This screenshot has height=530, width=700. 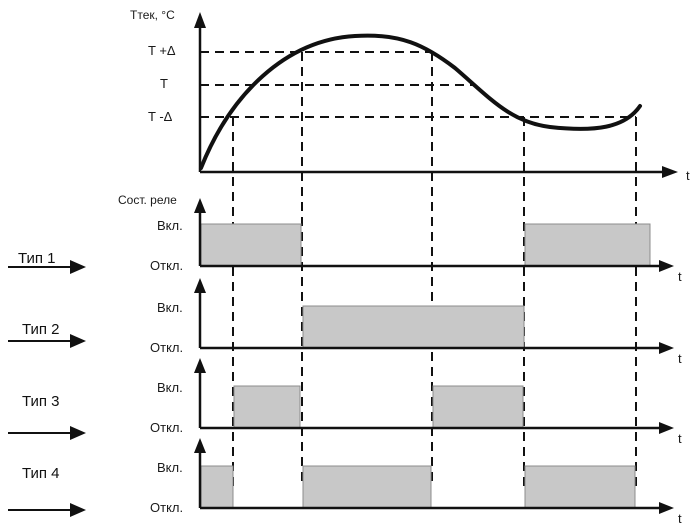 I want to click on relay-type-2-pointer-arrow-icon, so click(x=78, y=341).